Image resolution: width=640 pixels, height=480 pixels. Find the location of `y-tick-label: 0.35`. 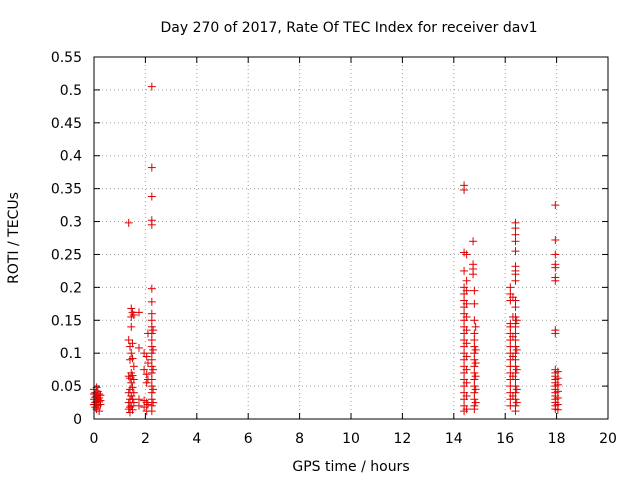

y-tick-label: 0.35 is located at coordinates (66, 190).